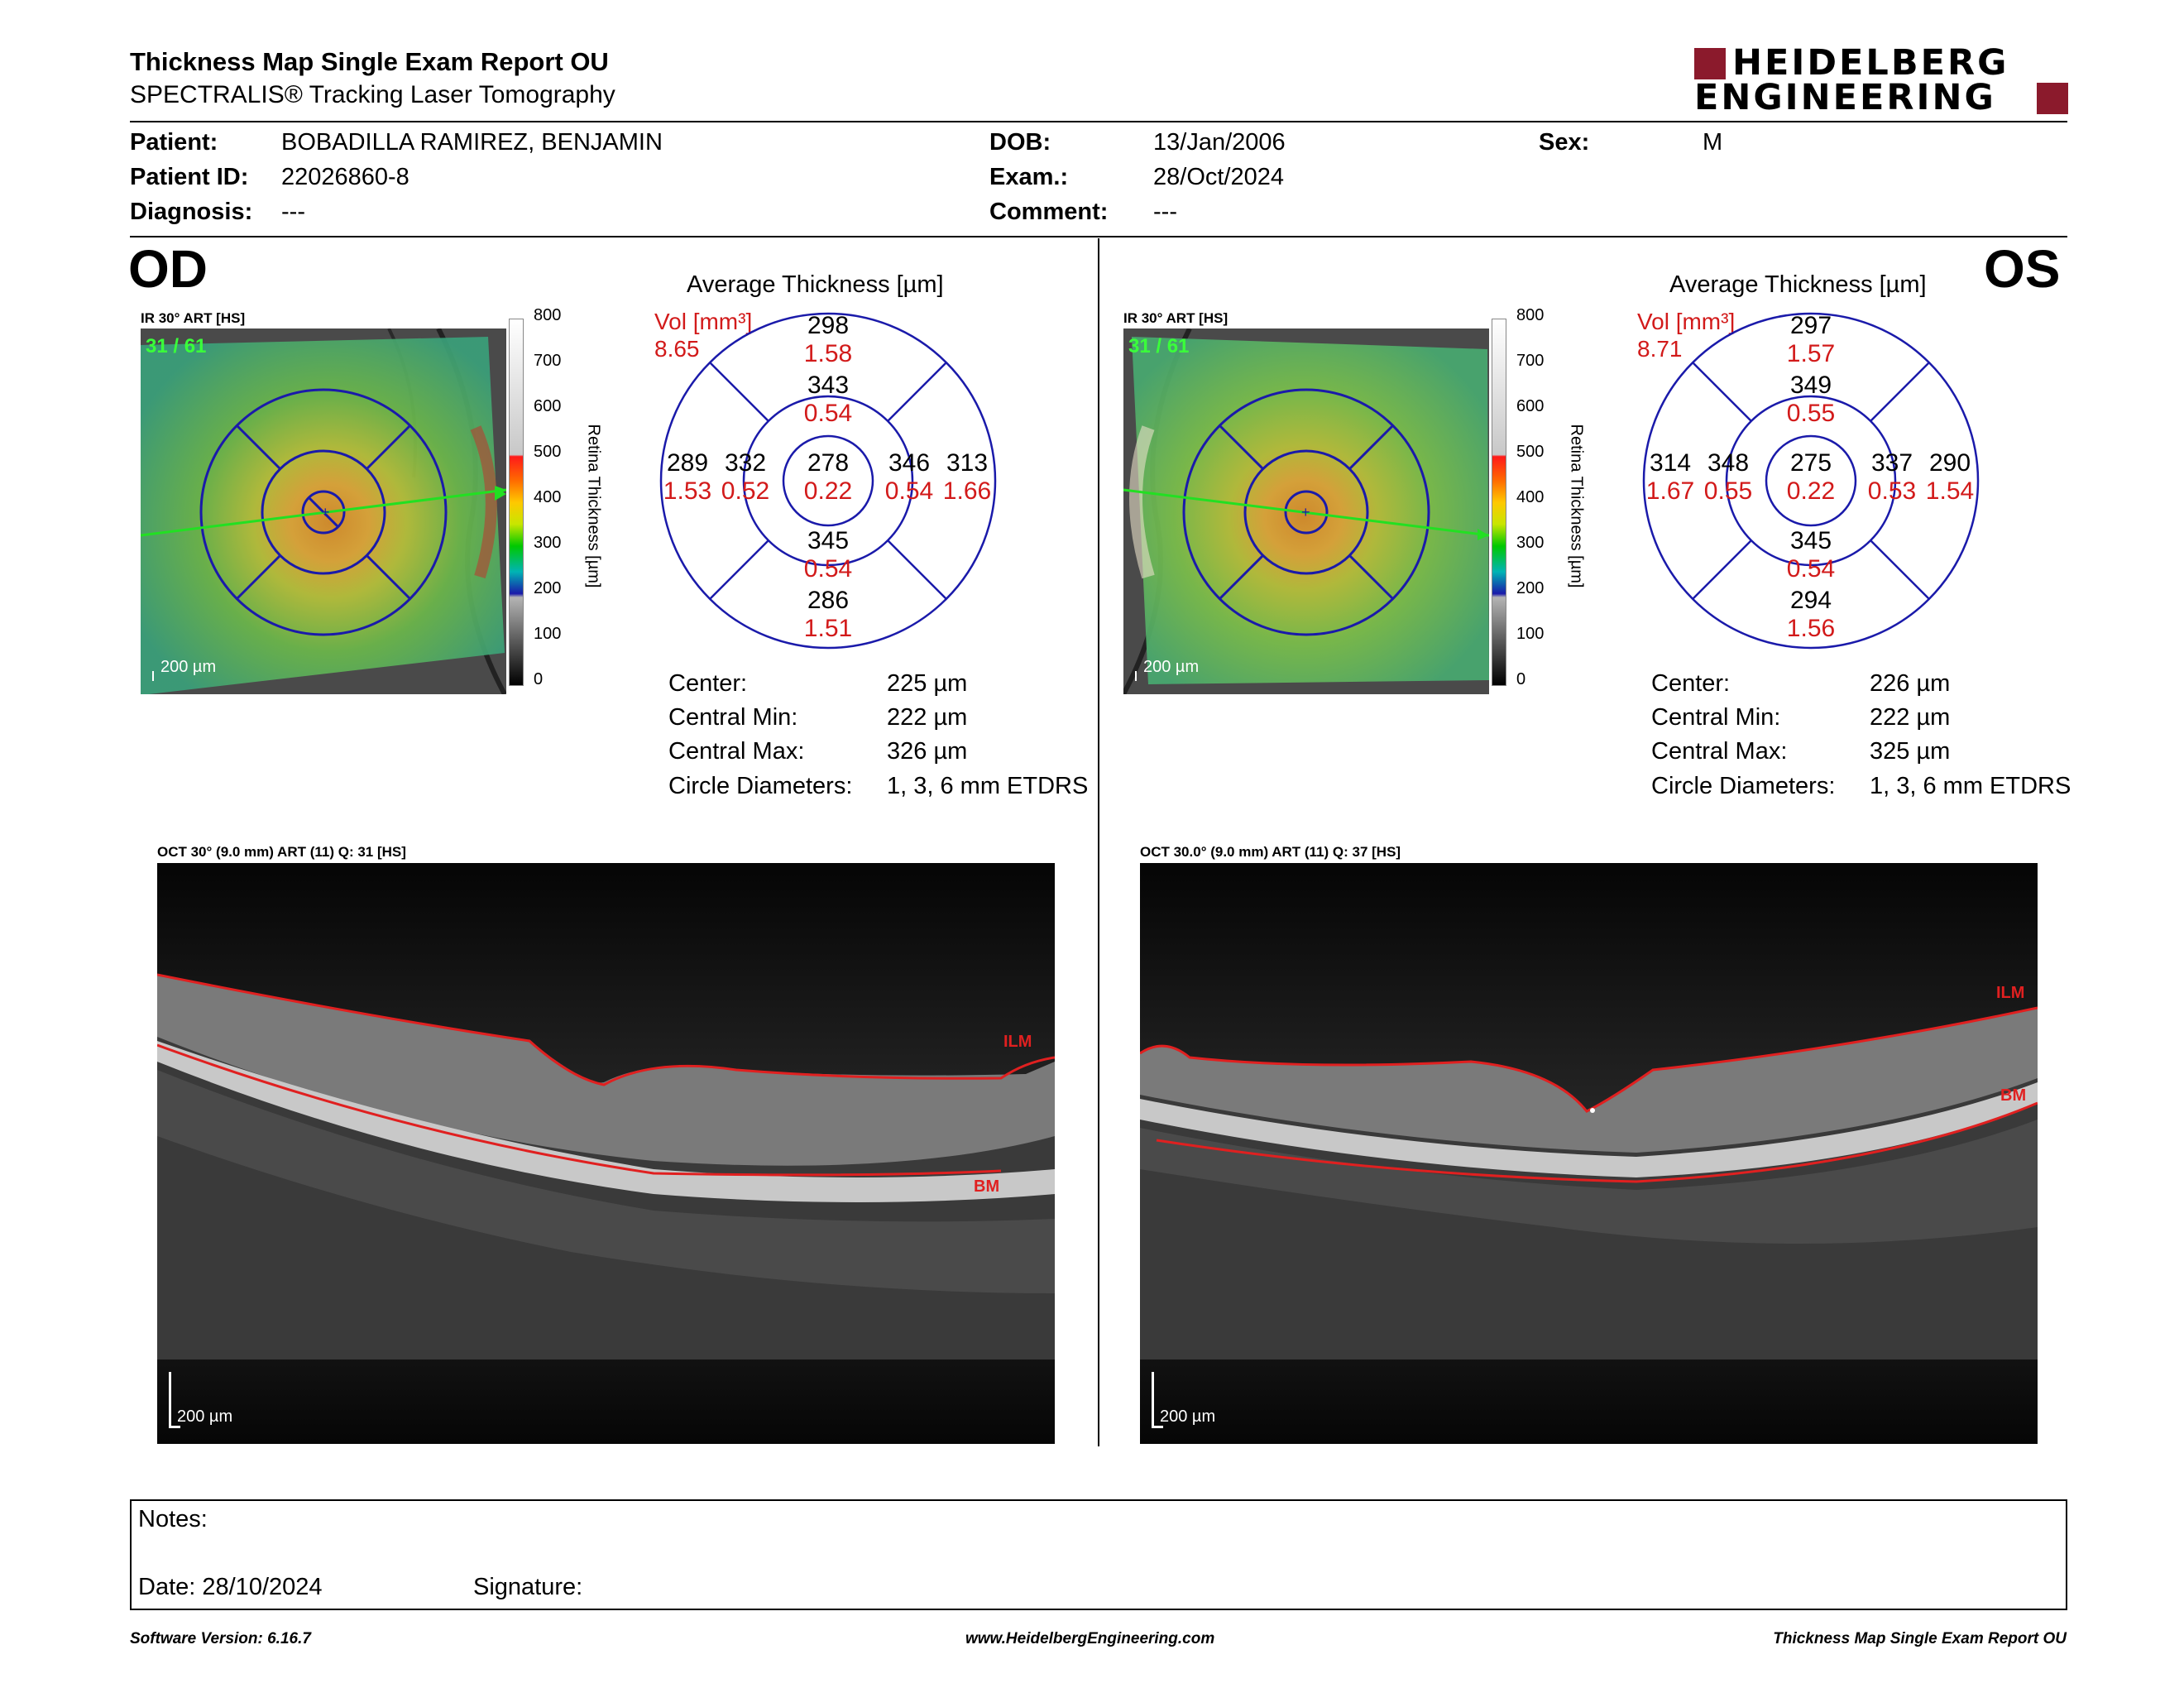 The image size is (2184, 1688). Describe the element at coordinates (2013, 1095) in the screenshot. I see `os-bm-label: BM` at that location.